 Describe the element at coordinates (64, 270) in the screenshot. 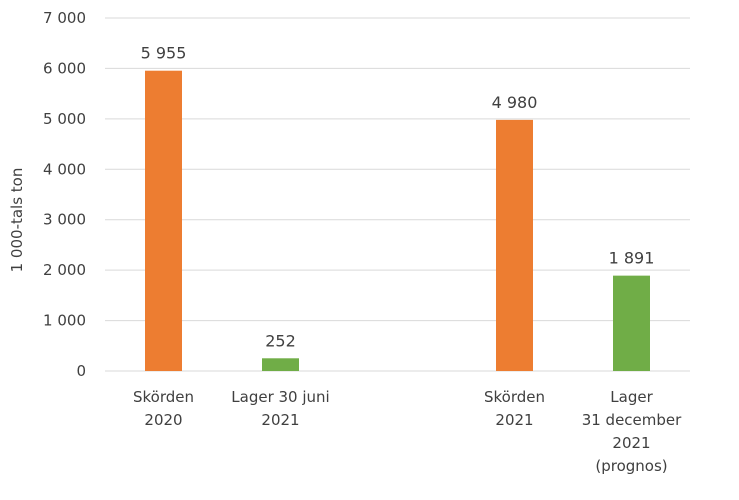

I see `y-tick-label: 2 000` at that location.